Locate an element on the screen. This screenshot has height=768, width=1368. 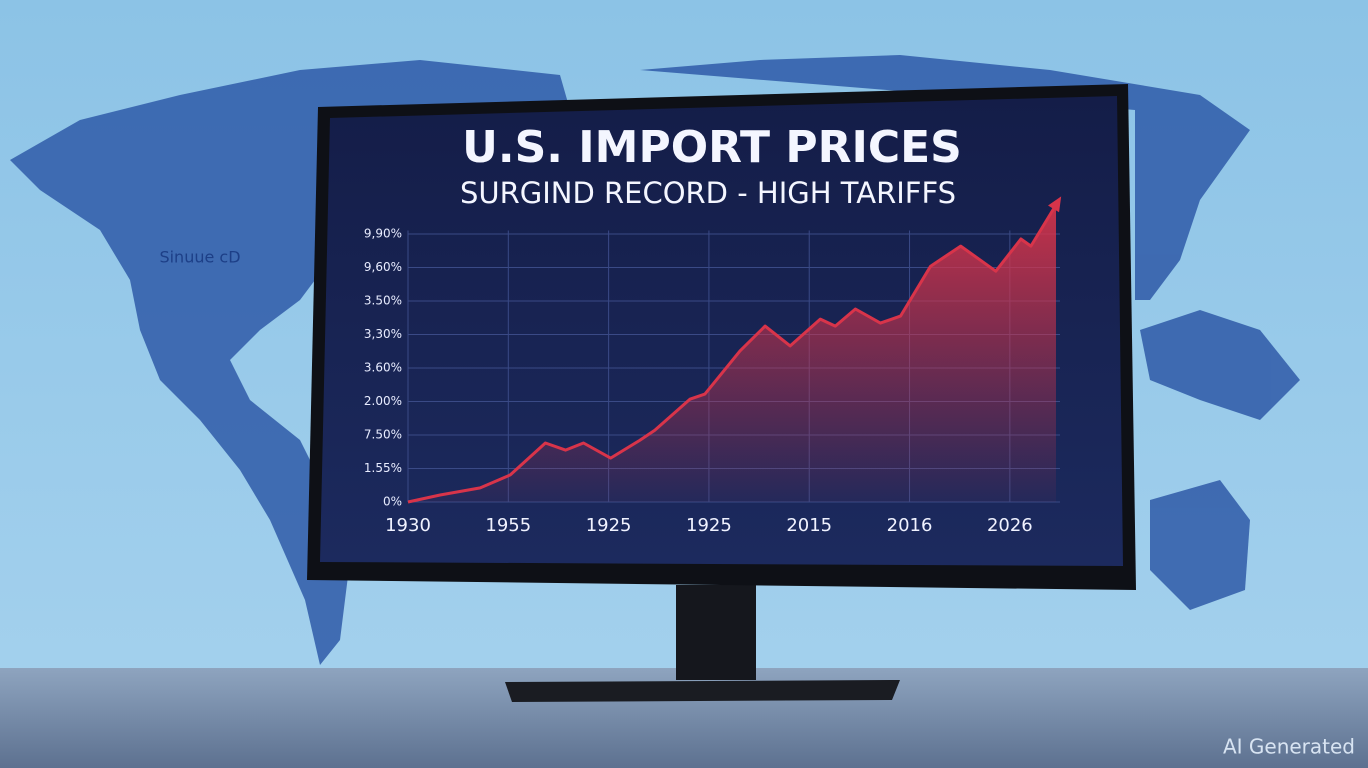
x-tick-label: 1930 is located at coordinates (408, 525).